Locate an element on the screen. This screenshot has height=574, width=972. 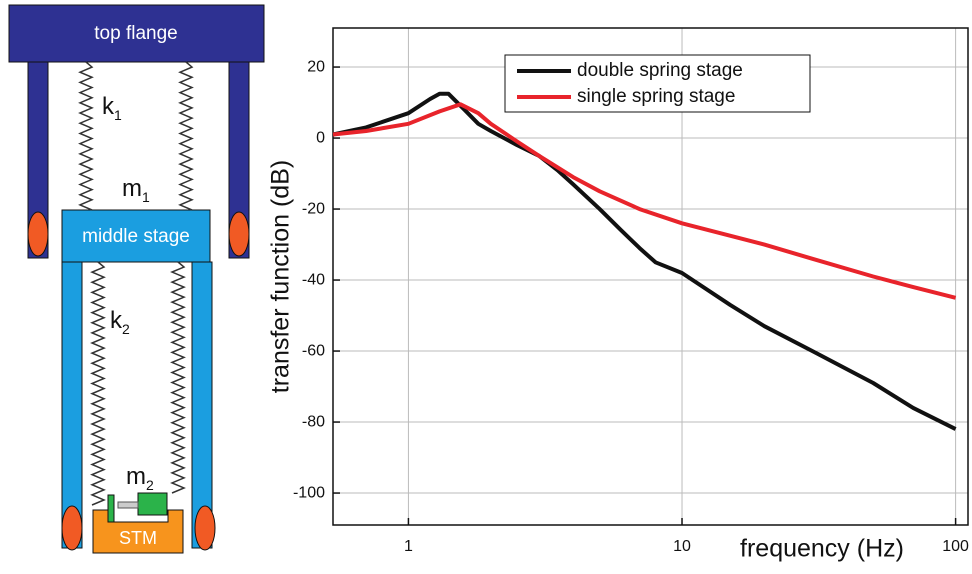
middle-stage-label: middle stage is located at coordinates (136, 236).